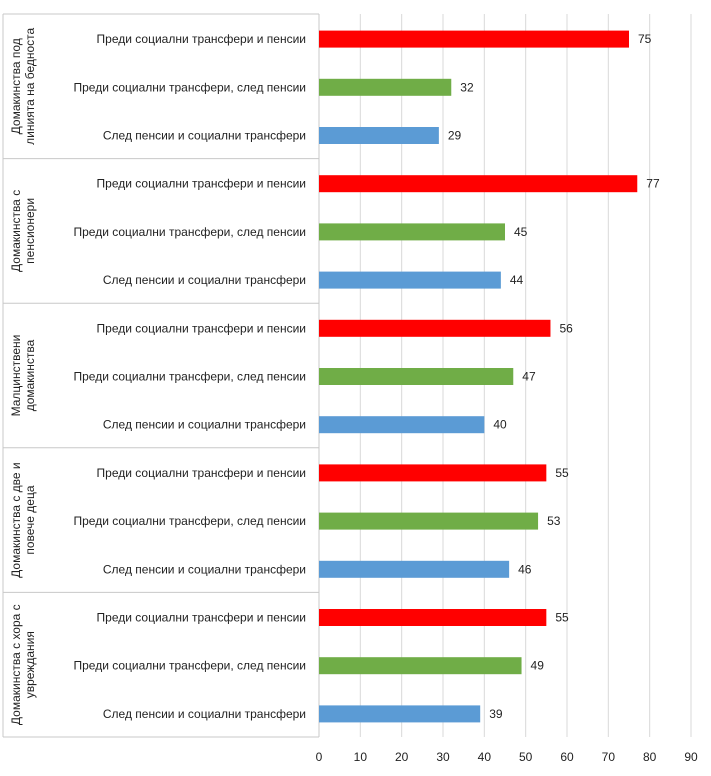 This screenshot has height=776, width=711. I want to click on group-label: Домакинства подлинията на бедноста, so click(23, 85).